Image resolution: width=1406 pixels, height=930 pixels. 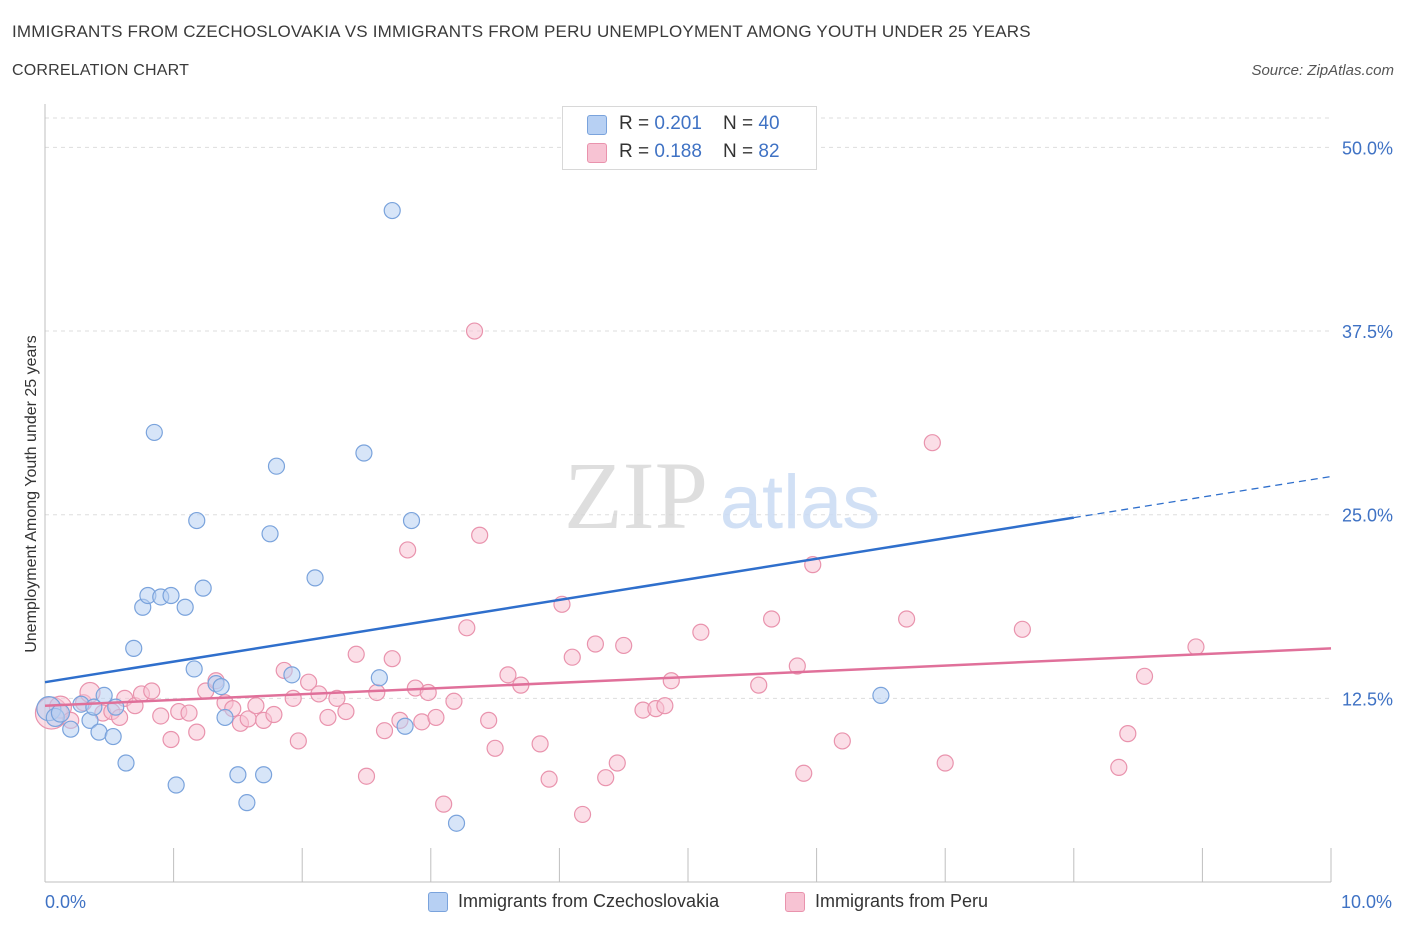 I want to click on watermark-zip: ZIP, so click(x=636, y=495).